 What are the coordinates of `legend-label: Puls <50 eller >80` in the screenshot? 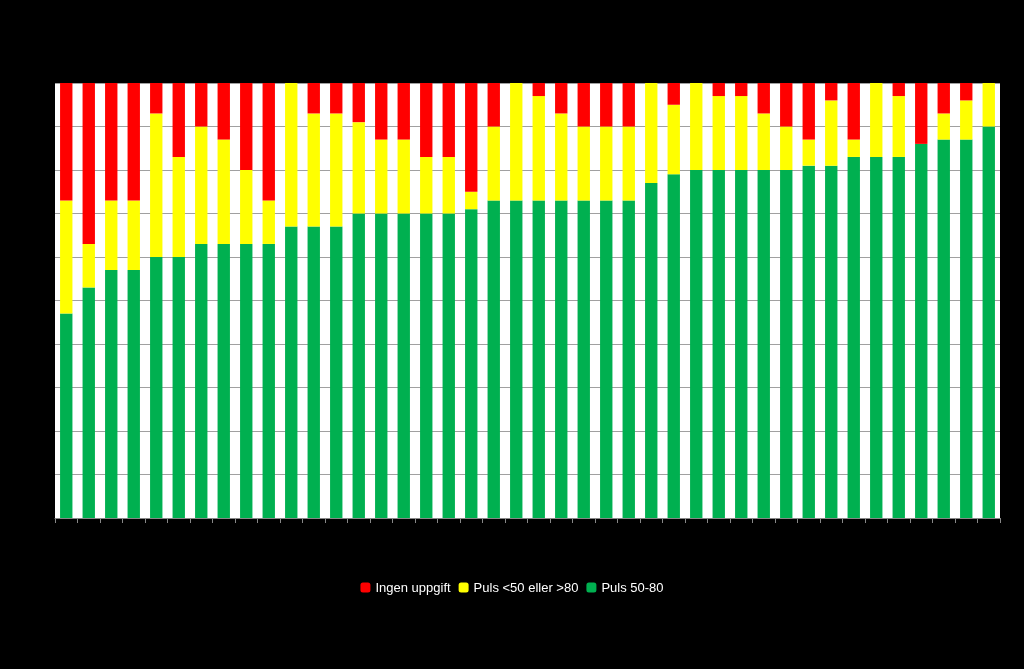 It's located at (526, 587).